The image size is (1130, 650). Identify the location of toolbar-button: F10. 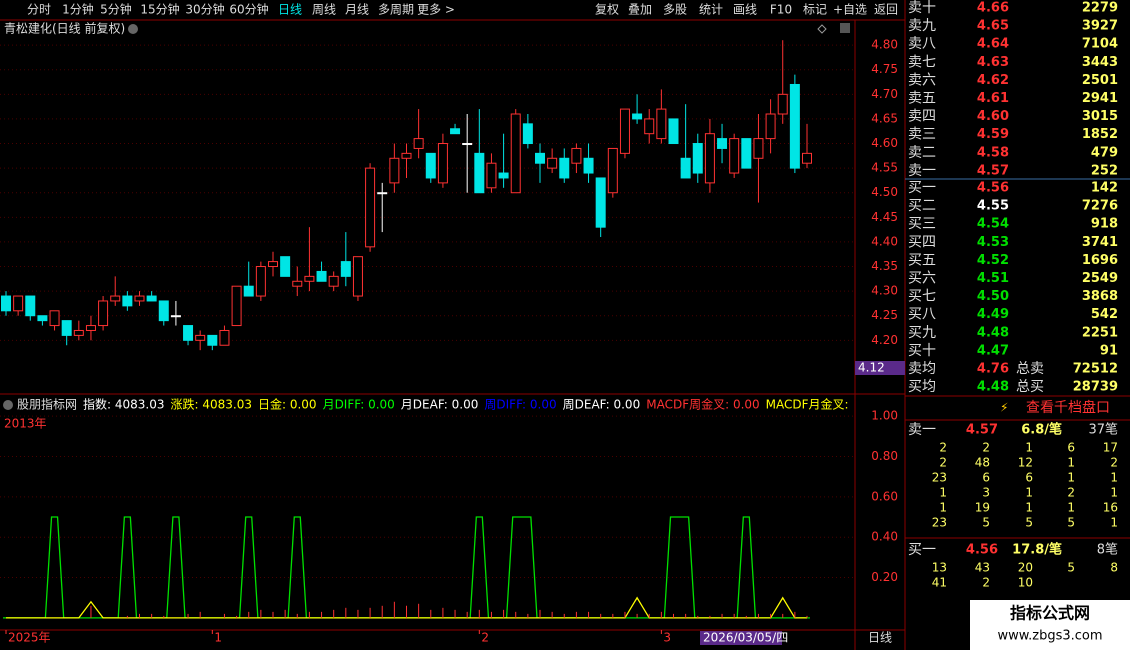
(781, 10).